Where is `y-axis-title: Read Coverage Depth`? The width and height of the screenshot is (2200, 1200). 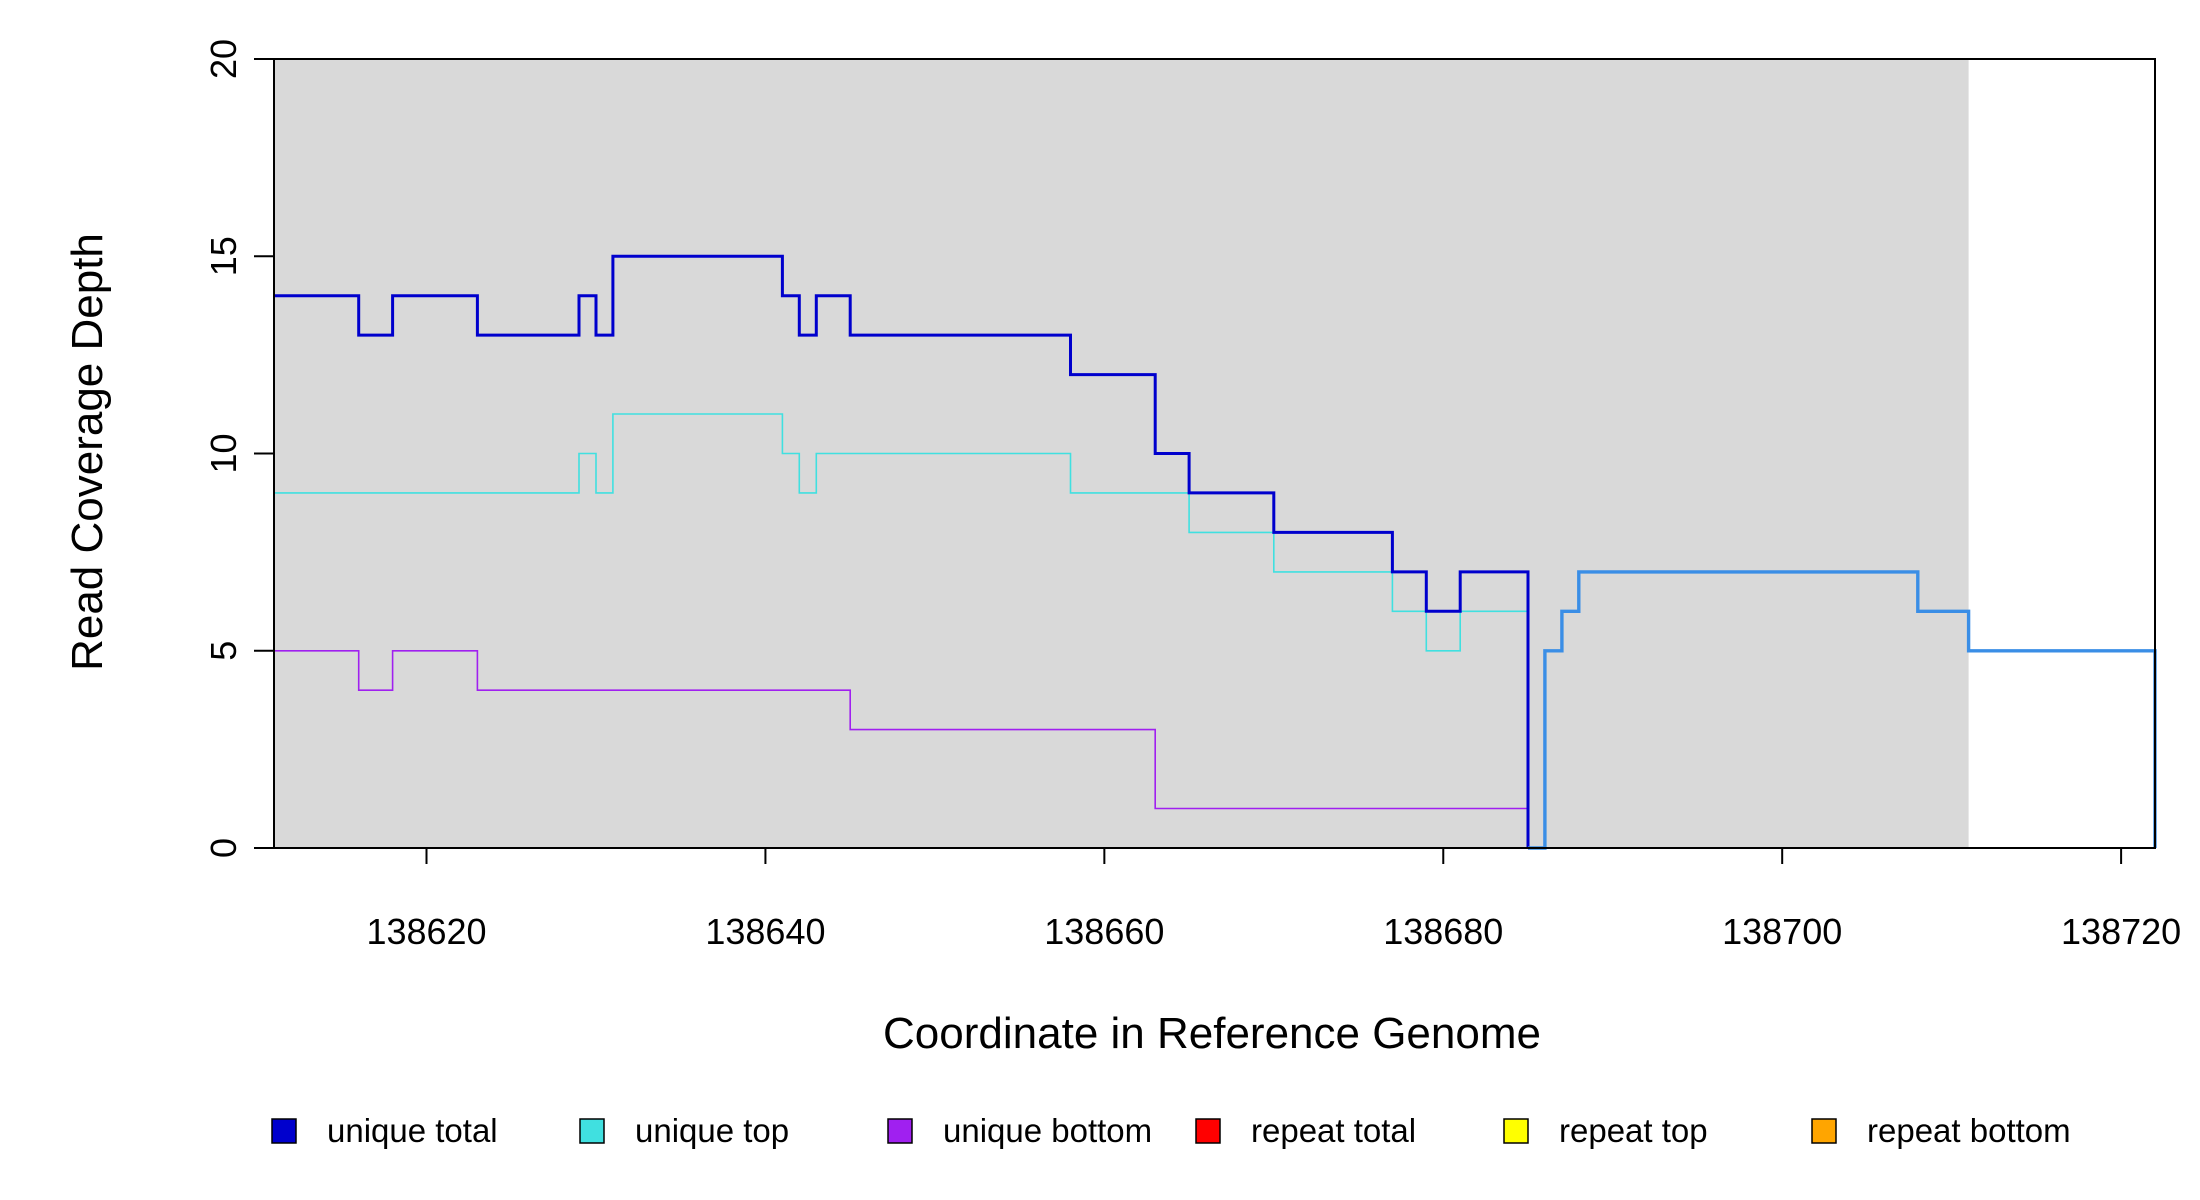
y-axis-title: Read Coverage Depth is located at coordinates (87, 452).